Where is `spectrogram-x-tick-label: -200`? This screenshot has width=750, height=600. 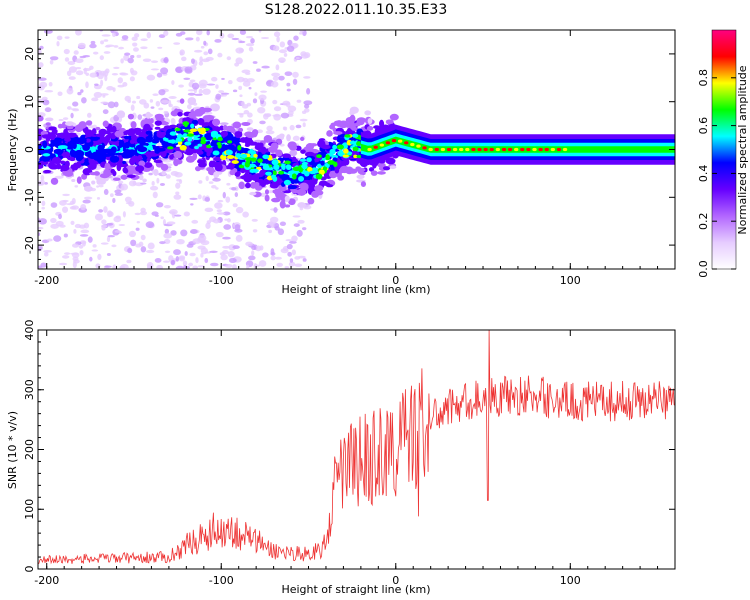 spectrogram-x-tick-label: -200 is located at coordinates (46, 280).